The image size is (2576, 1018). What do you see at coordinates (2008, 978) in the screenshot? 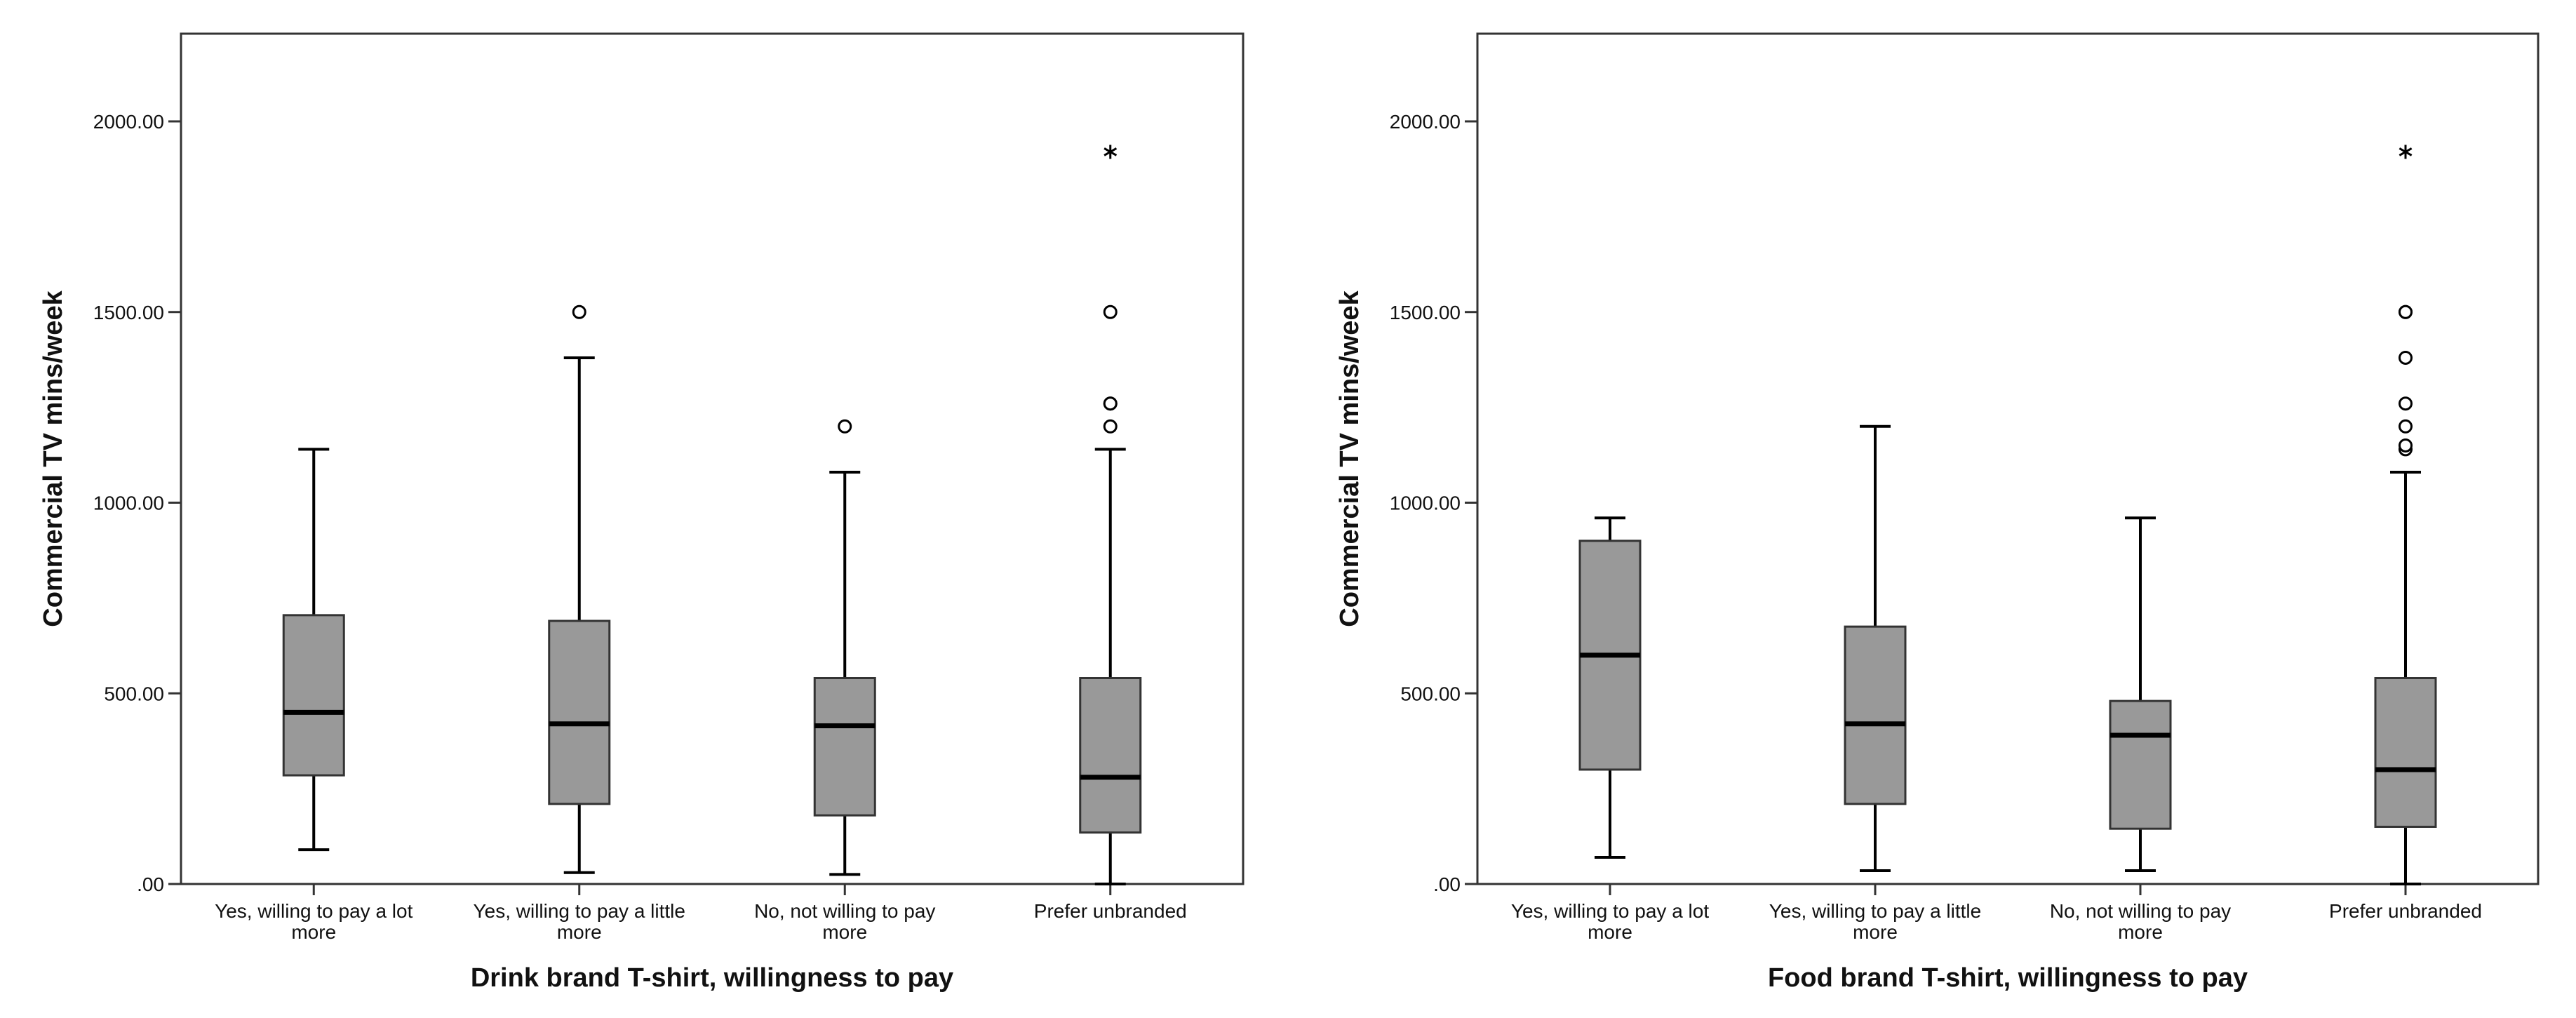
I see `x-axis-title: Food brand T-shirt, willingness to pay` at bounding box center [2008, 978].